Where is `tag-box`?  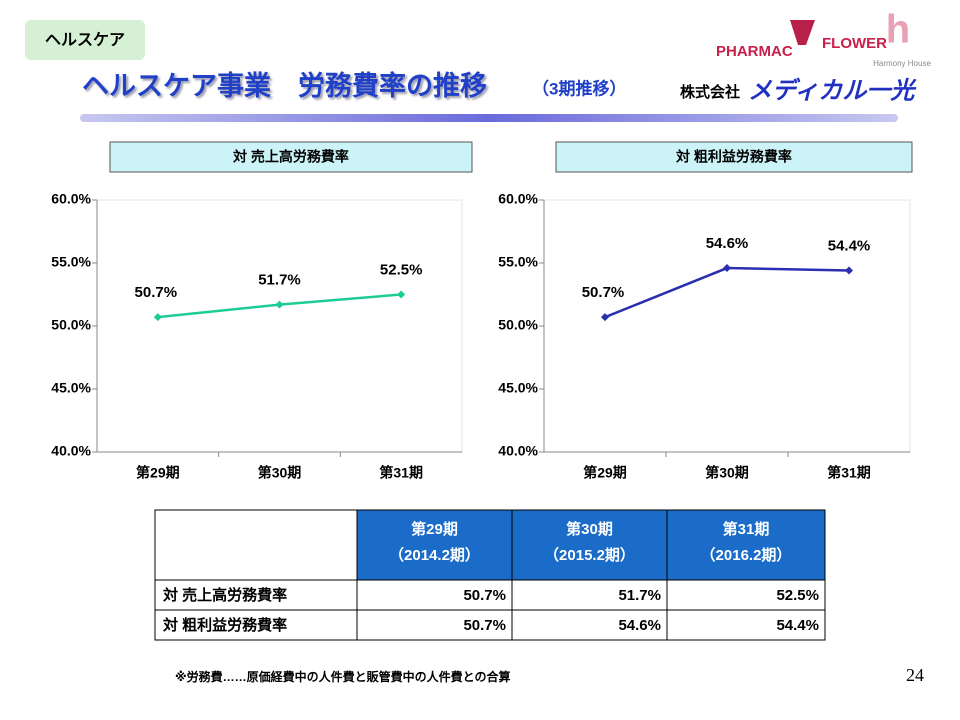
tag-box is located at coordinates (85, 40).